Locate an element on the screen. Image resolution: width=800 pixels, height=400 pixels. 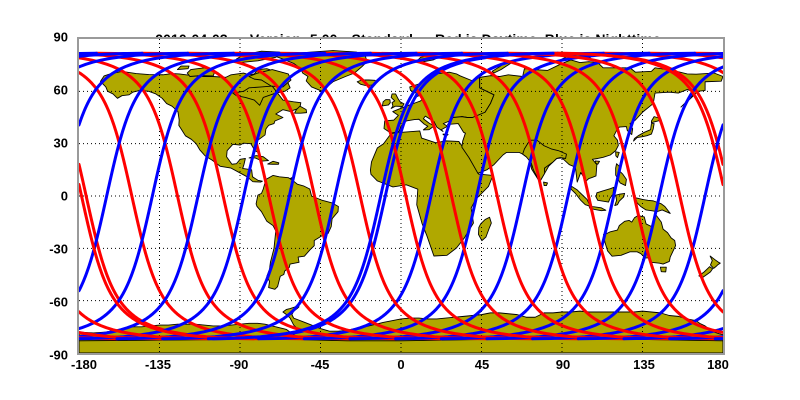
x-tick-label: 180 is located at coordinates (718, 364).